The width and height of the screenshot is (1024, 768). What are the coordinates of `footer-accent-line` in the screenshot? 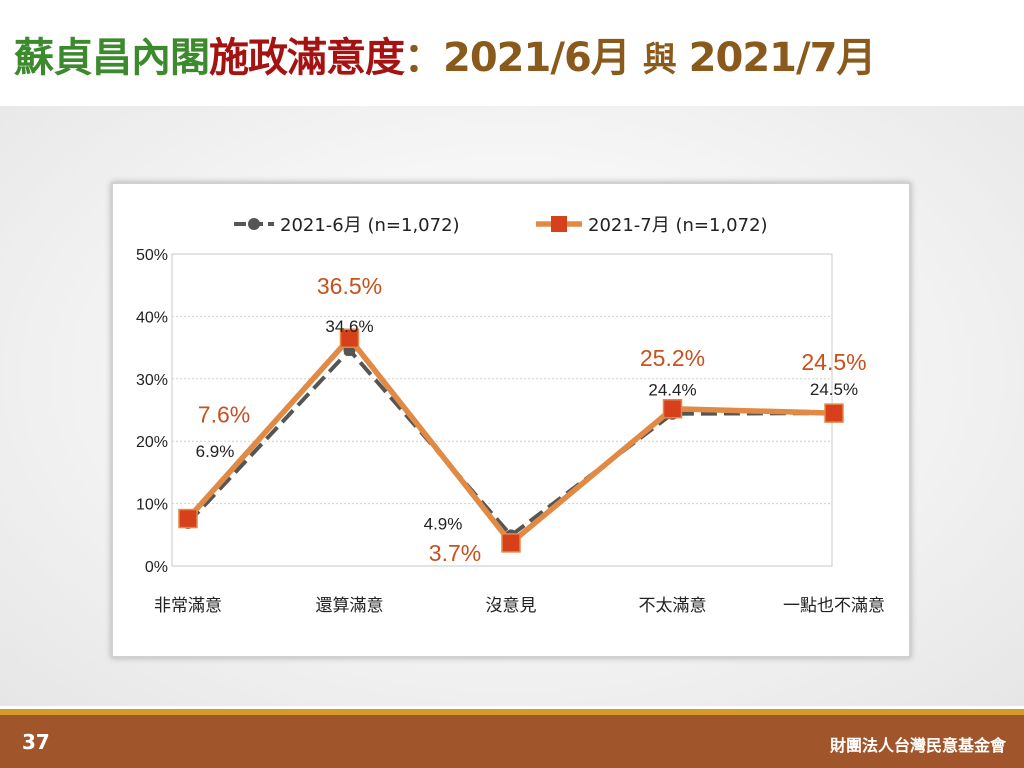 It's located at (512, 712).